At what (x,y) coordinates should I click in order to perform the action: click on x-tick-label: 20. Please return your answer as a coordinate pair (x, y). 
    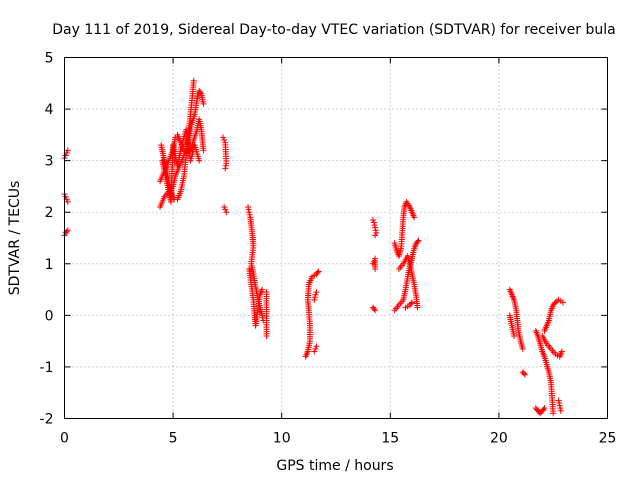
    Looking at the image, I should click on (499, 439).